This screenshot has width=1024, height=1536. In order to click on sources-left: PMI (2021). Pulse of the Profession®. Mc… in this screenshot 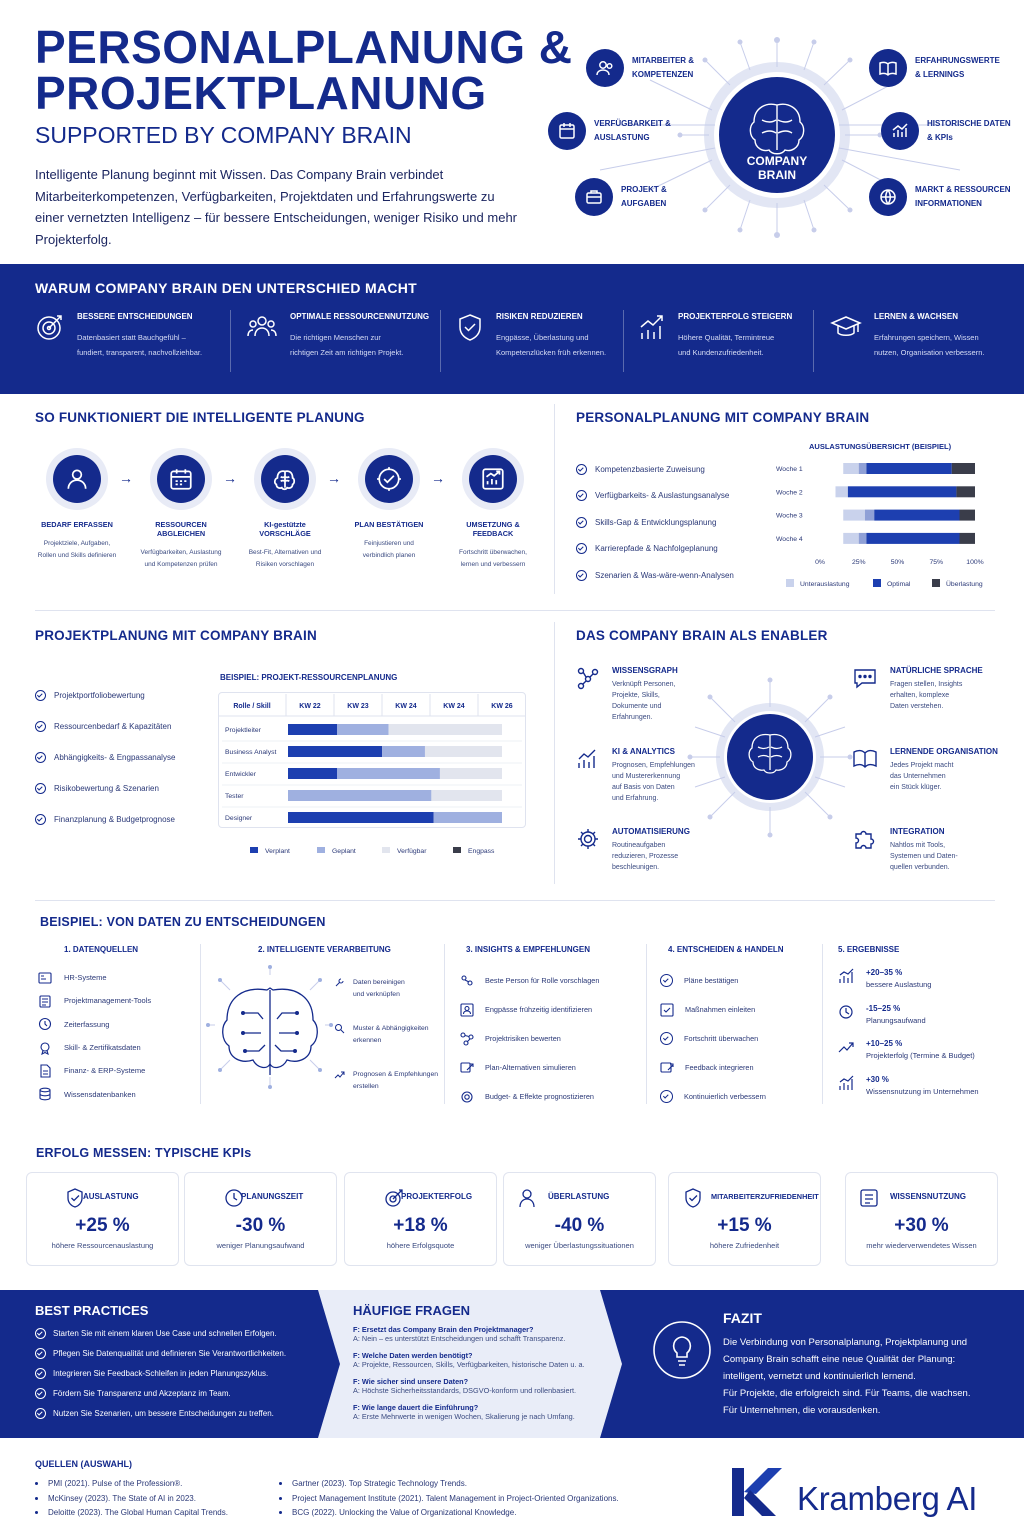, I will do `click(131, 1499)`.